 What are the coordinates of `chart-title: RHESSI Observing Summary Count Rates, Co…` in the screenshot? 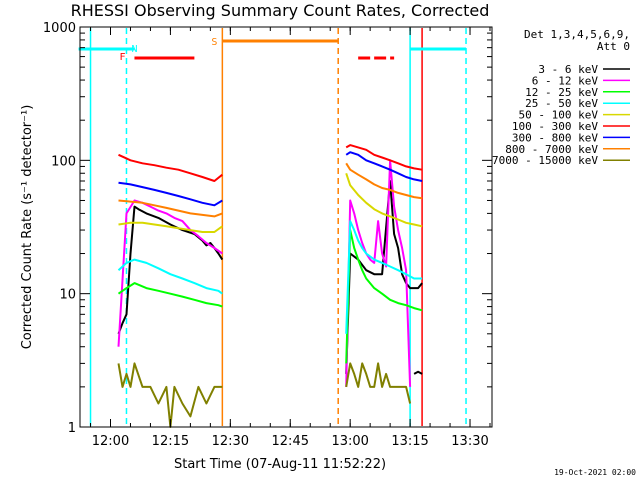 It's located at (280, 10).